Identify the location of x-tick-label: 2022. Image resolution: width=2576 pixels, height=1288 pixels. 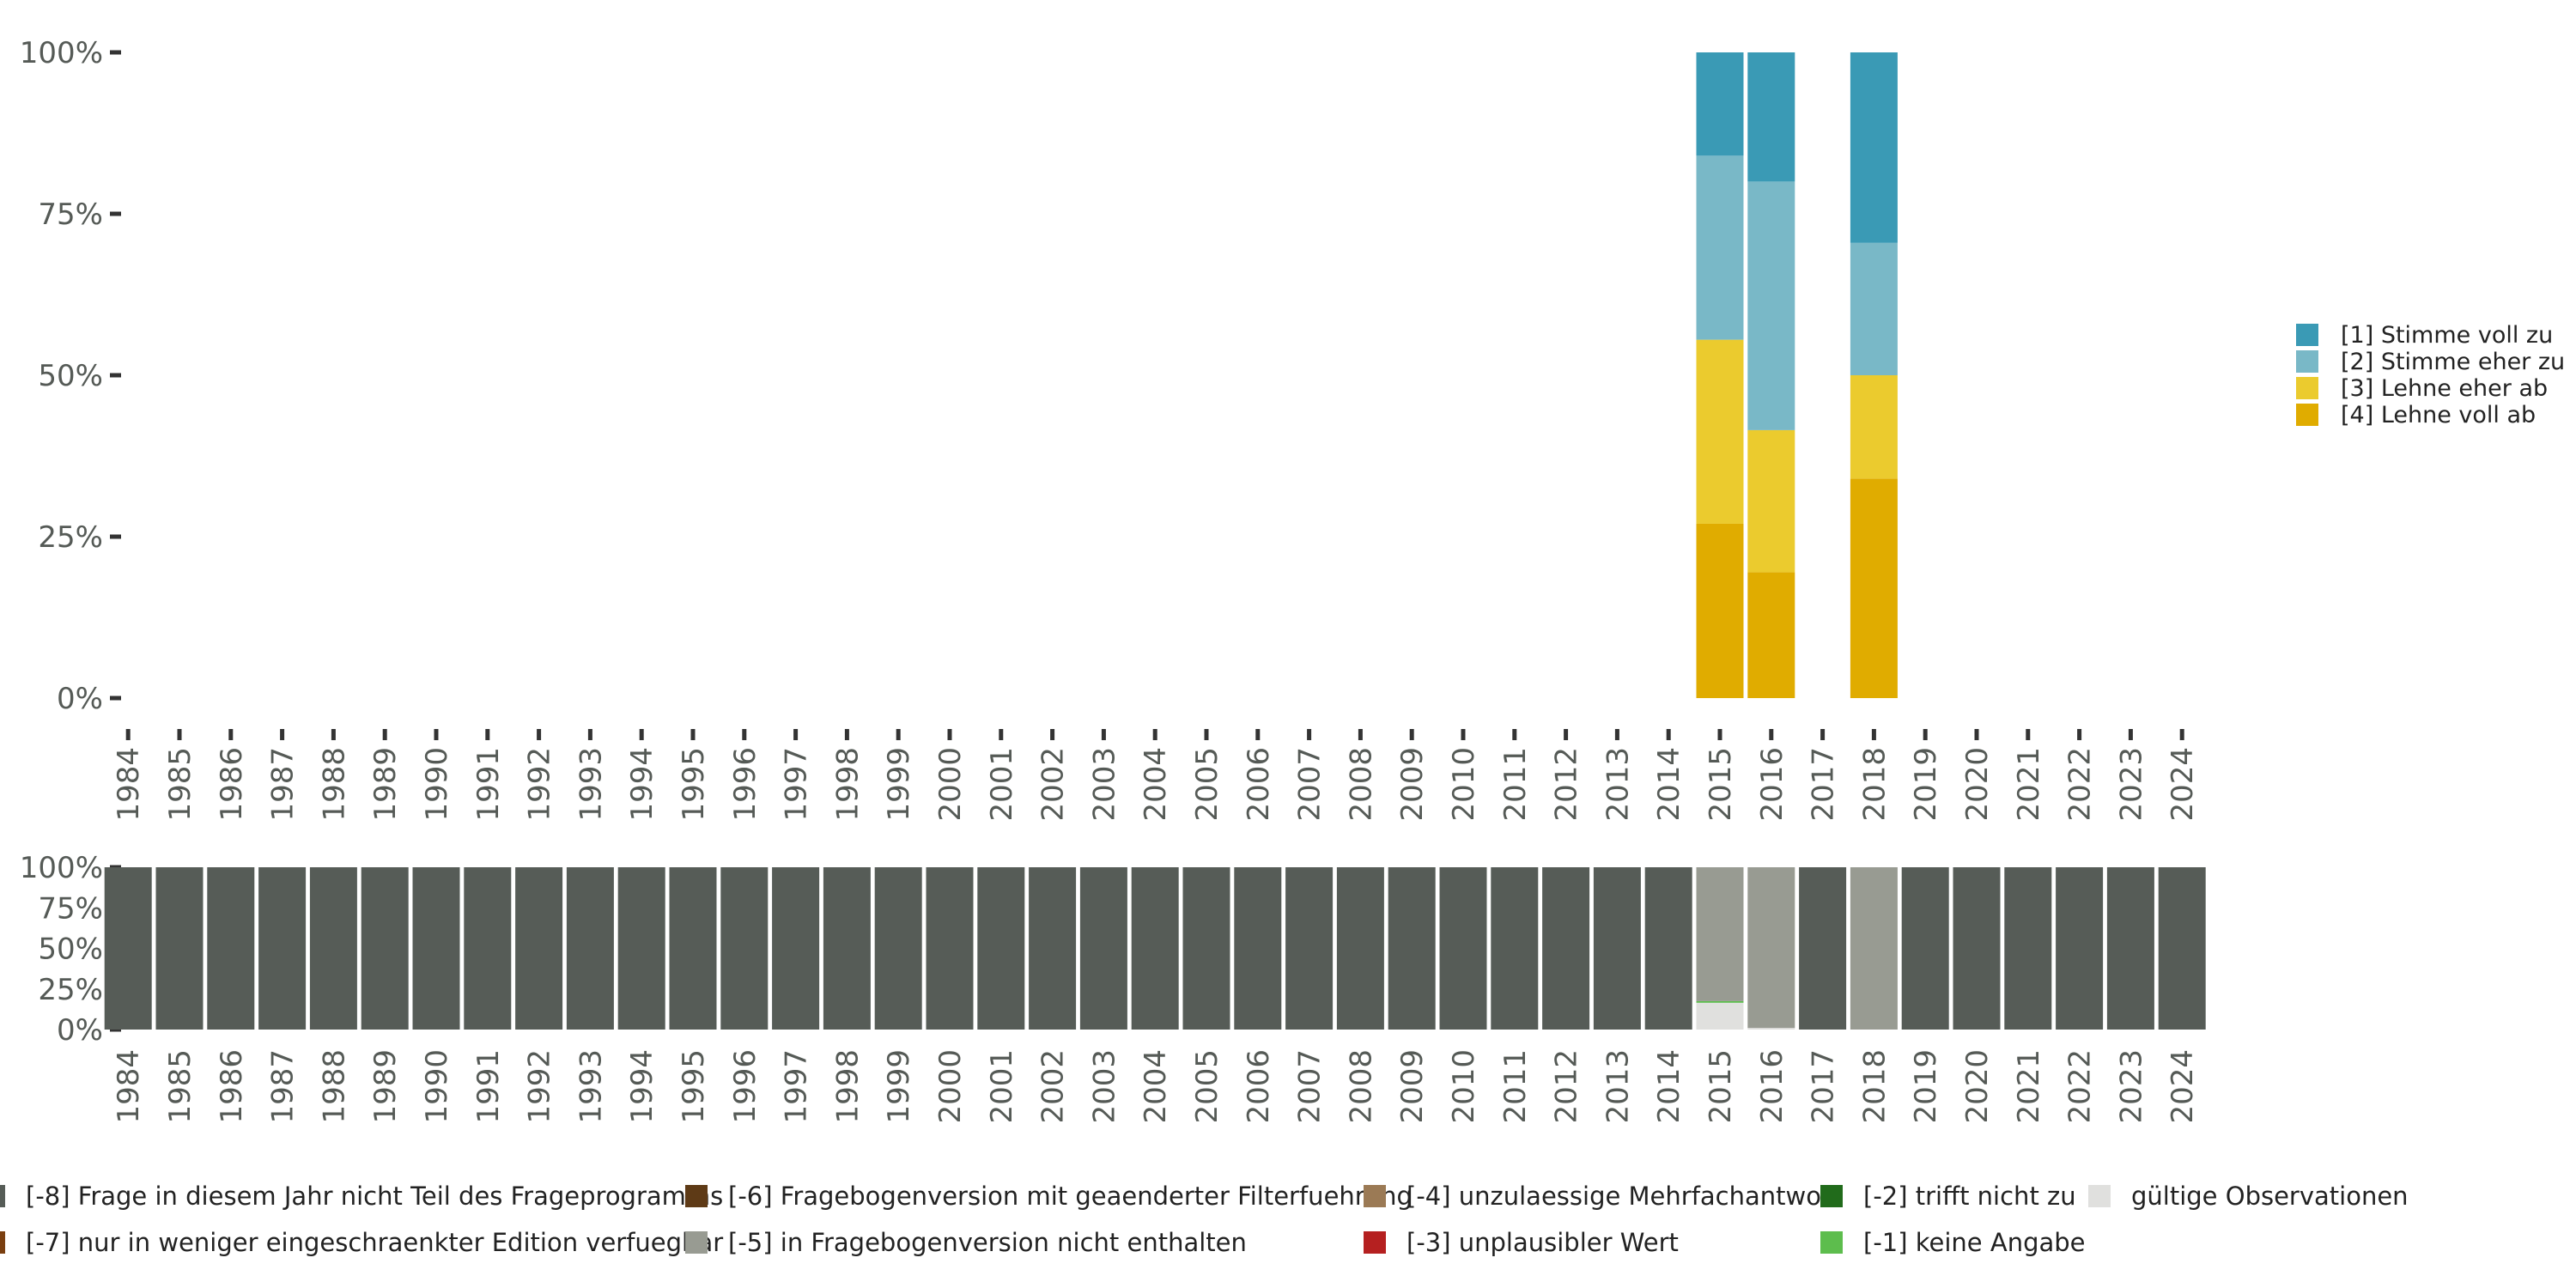
(2080, 784).